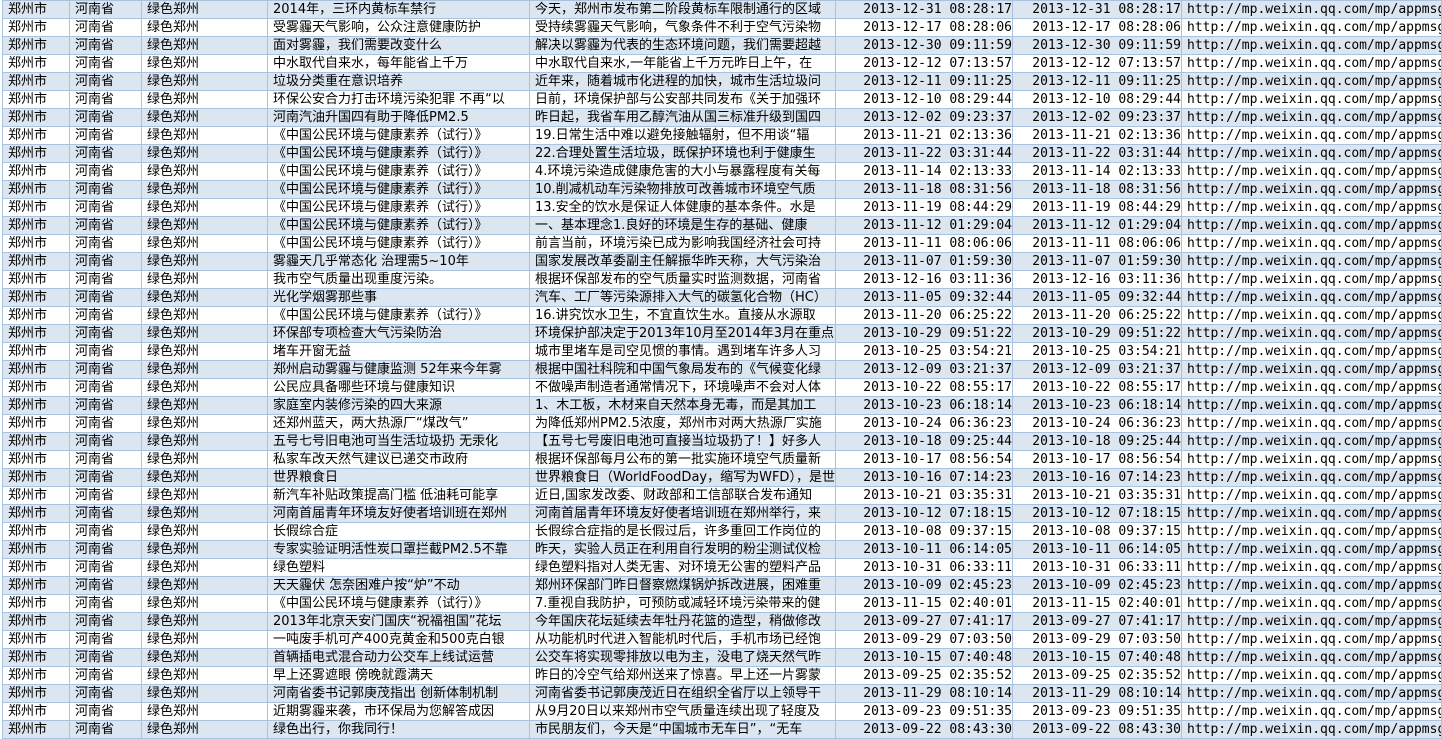 This screenshot has width=1442, height=739. I want to click on cell-time-2: 2013-11-14 02:13:33, so click(1097, 171).